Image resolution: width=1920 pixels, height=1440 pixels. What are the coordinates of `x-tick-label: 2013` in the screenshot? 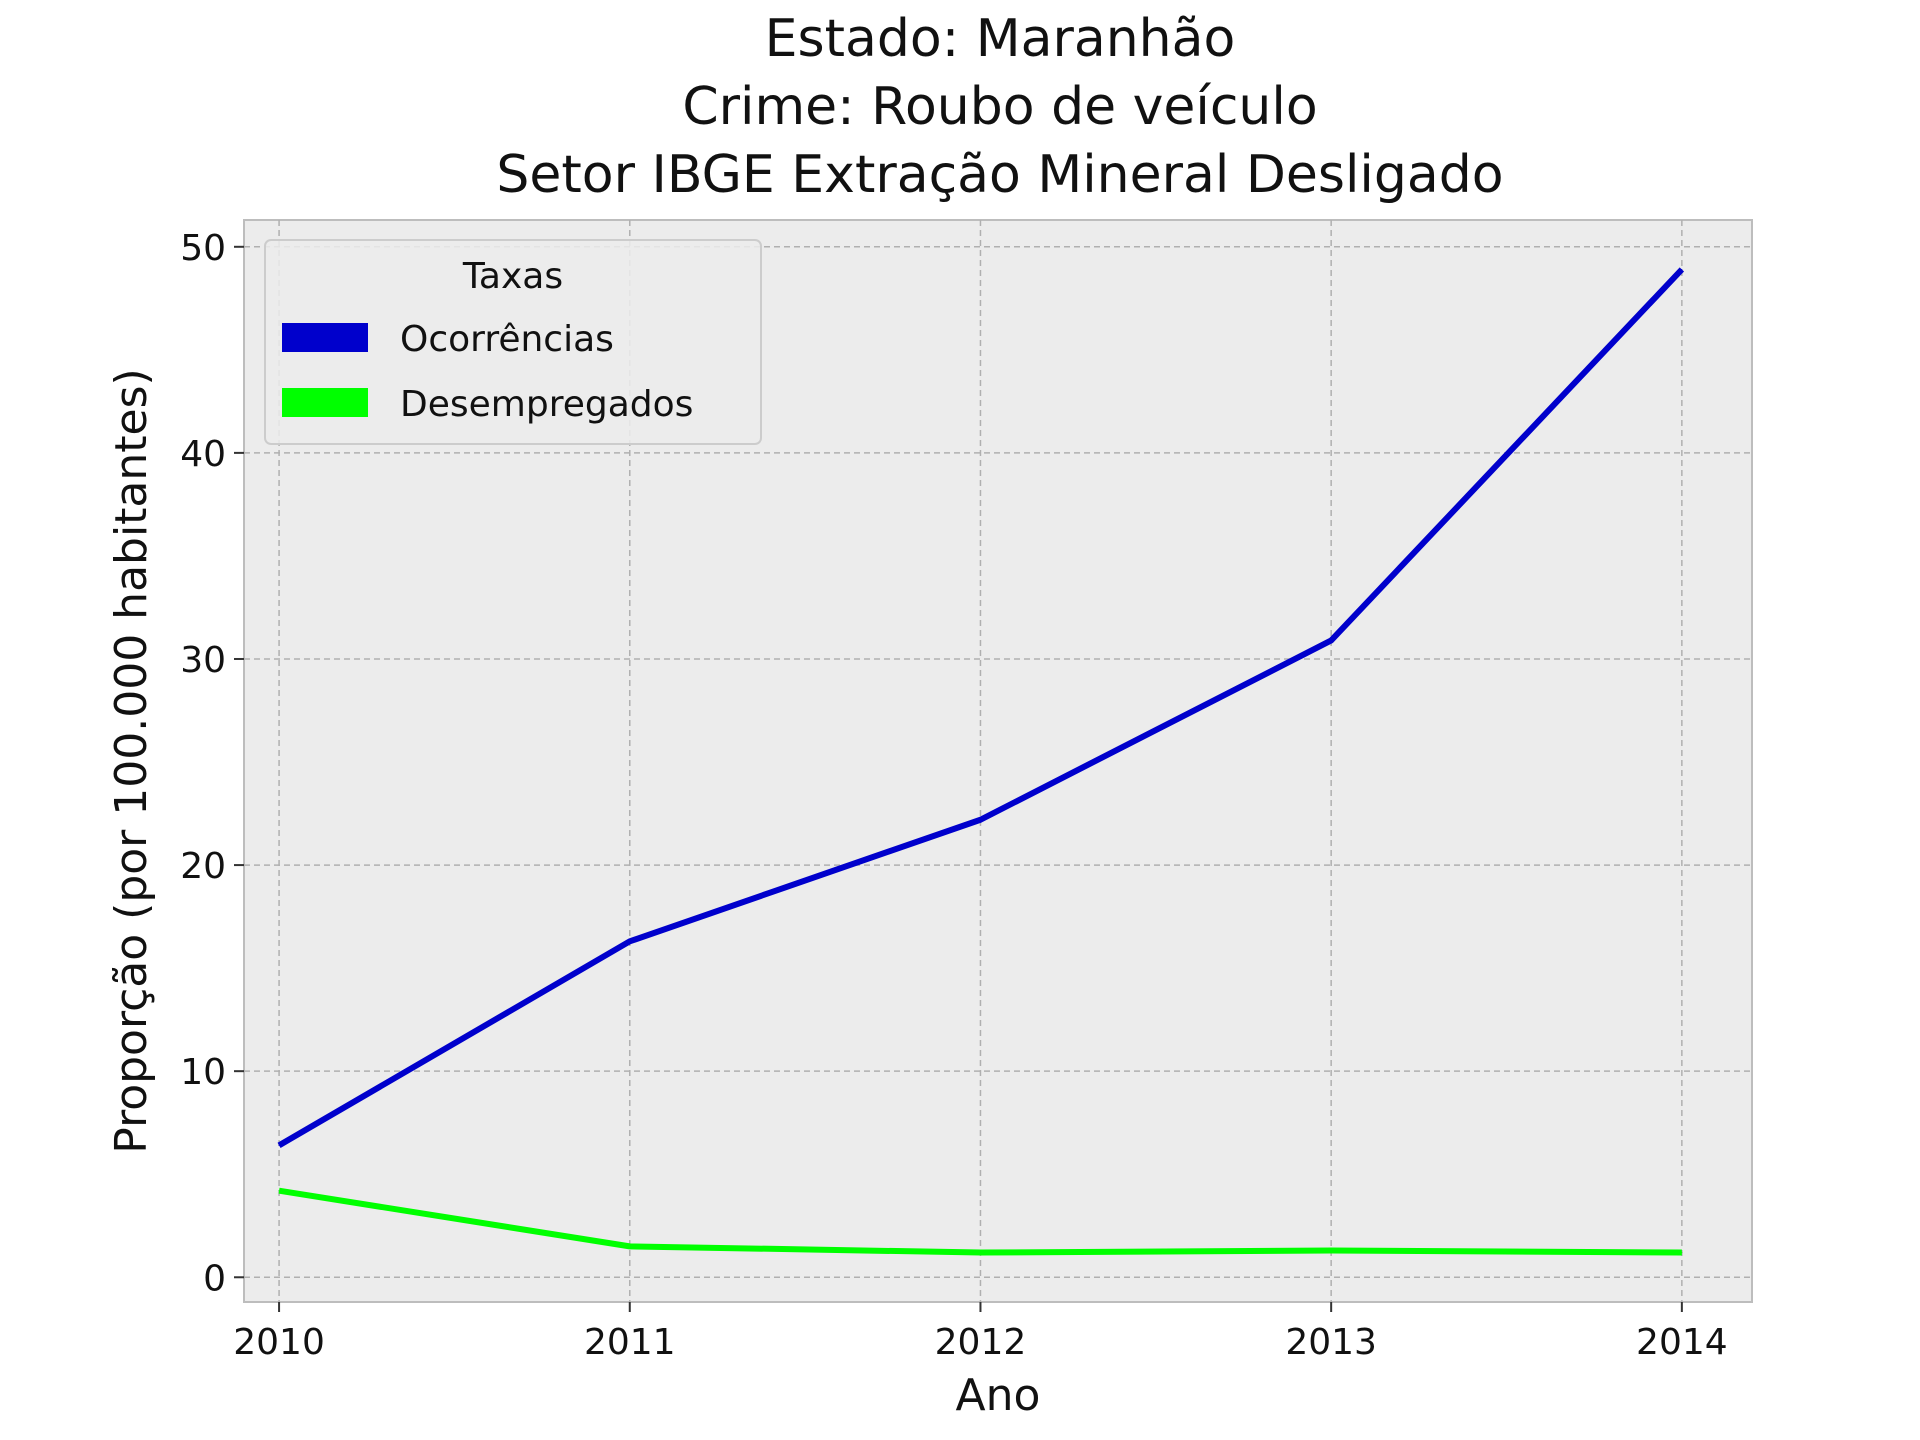 It's located at (1331, 1342).